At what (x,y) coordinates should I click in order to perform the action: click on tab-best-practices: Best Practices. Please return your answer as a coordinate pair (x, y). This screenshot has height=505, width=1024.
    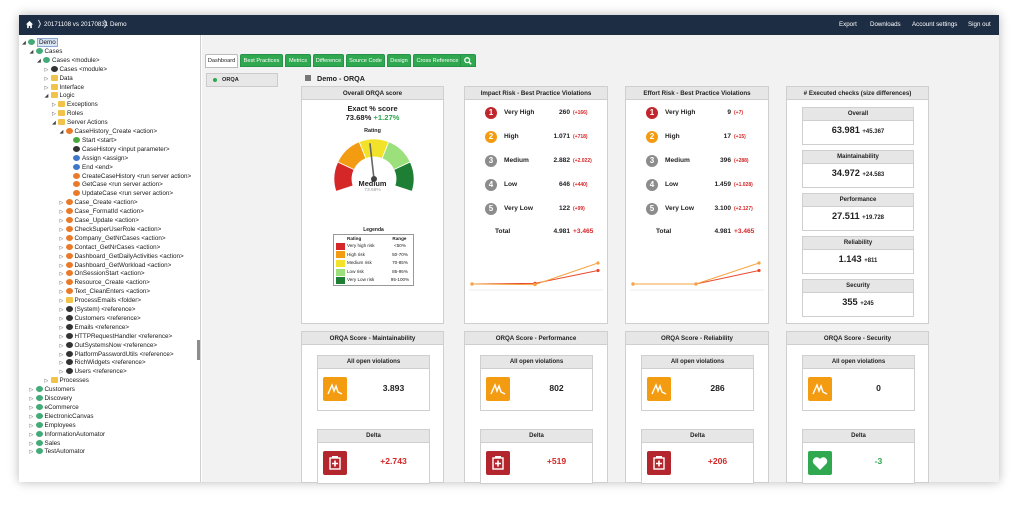
    Looking at the image, I should click on (261, 60).